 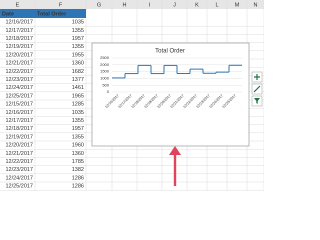 What do you see at coordinates (125, 5) in the screenshot?
I see `column-letter: H` at bounding box center [125, 5].